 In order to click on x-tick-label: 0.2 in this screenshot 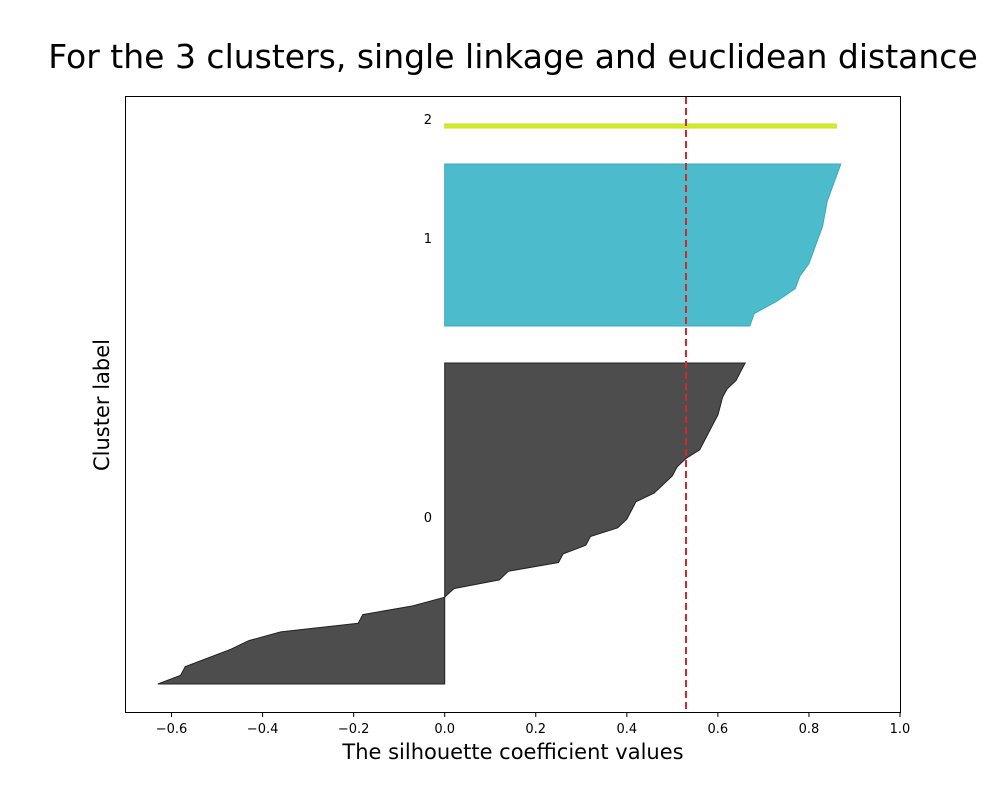, I will do `click(535, 729)`.